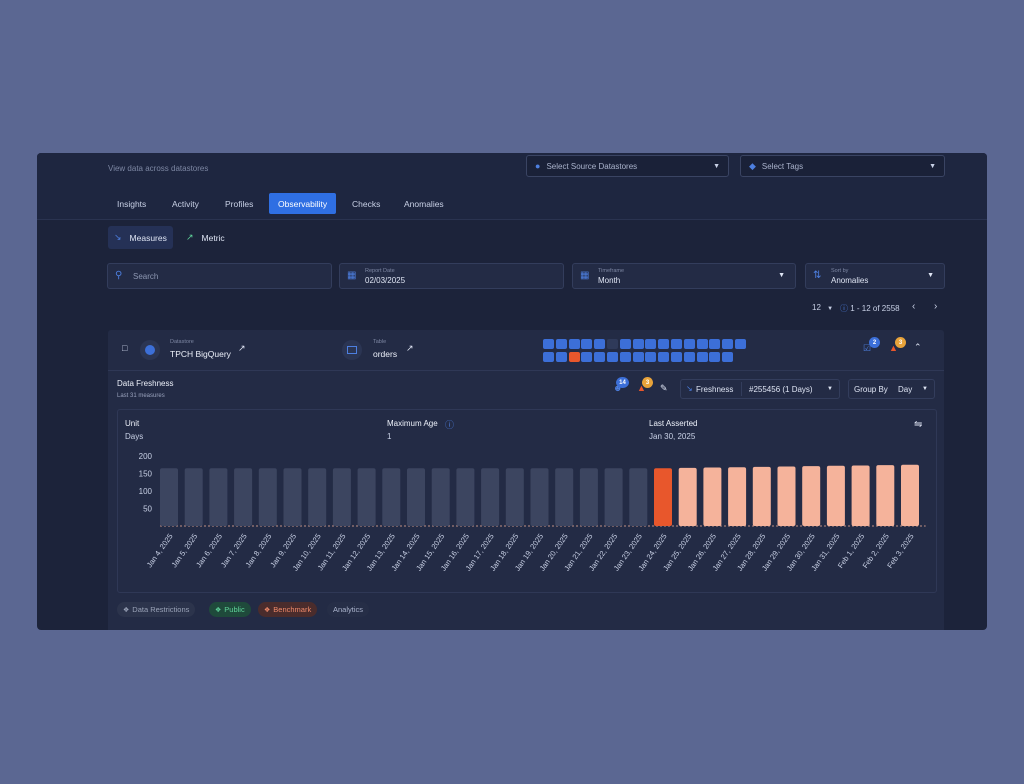 The width and height of the screenshot is (1024, 784). I want to click on tab-observability: Observability, so click(303, 203).